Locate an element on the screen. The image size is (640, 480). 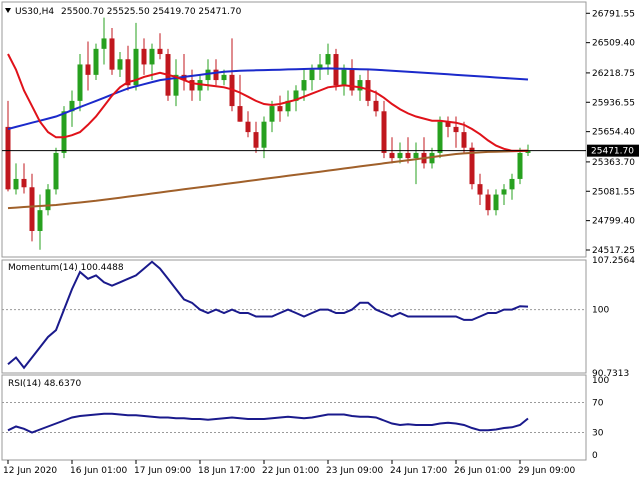
time-tick-label: 18 Jun 17:00 is located at coordinates (226, 471).